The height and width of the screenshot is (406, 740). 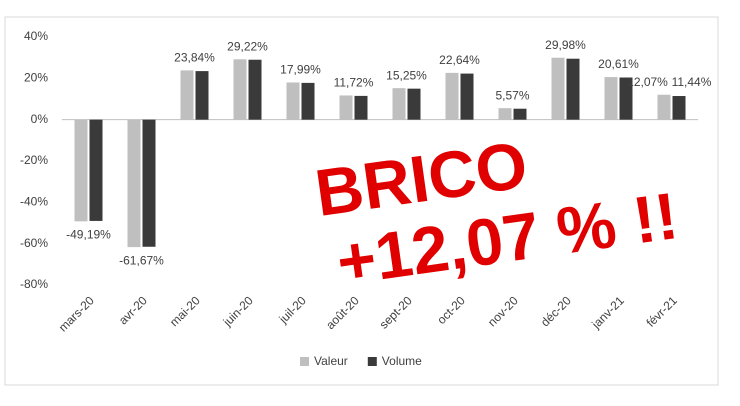 I want to click on data-label: 22,64%, so click(x=459, y=60).